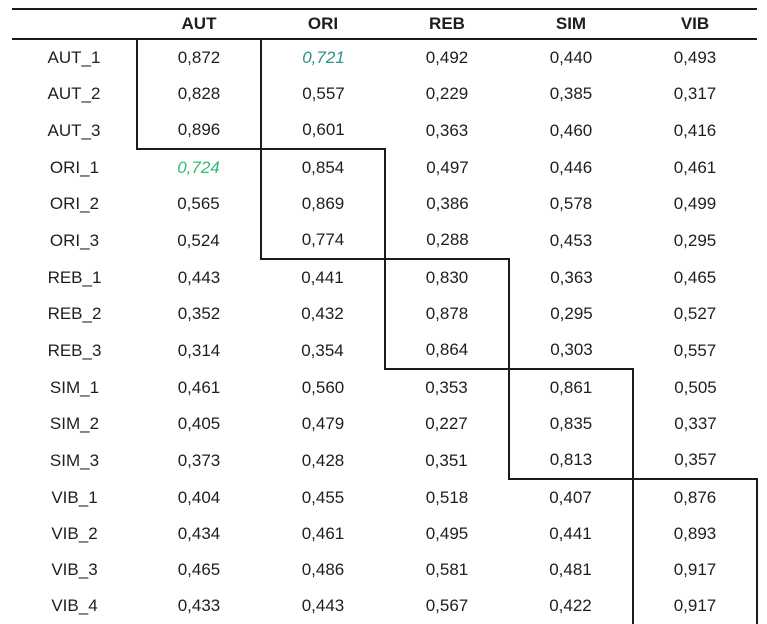 The height and width of the screenshot is (624, 767). What do you see at coordinates (385, 534) in the screenshot?
I see `table-row: VIB_2 0,434 0,461 0,495 0,441 0,893` at bounding box center [385, 534].